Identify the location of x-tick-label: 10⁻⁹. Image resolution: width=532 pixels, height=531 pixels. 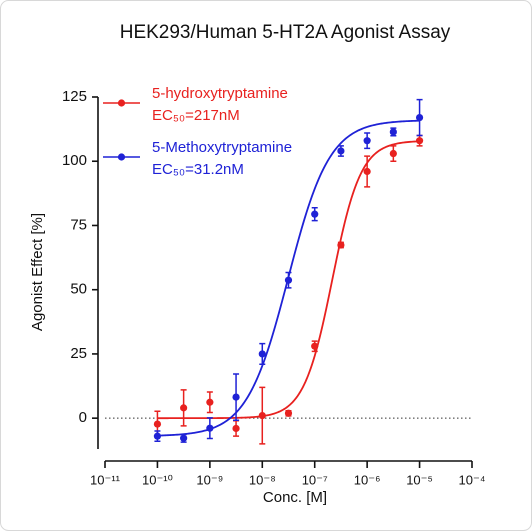
(209, 479).